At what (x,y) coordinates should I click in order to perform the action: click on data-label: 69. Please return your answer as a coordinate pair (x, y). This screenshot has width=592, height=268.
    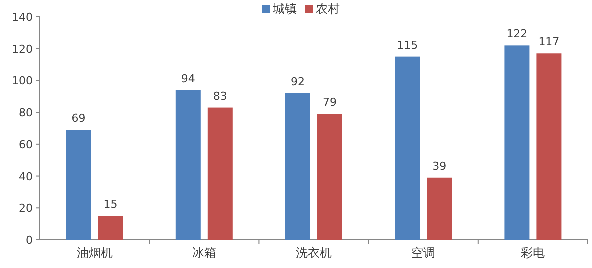
    Looking at the image, I should click on (79, 119).